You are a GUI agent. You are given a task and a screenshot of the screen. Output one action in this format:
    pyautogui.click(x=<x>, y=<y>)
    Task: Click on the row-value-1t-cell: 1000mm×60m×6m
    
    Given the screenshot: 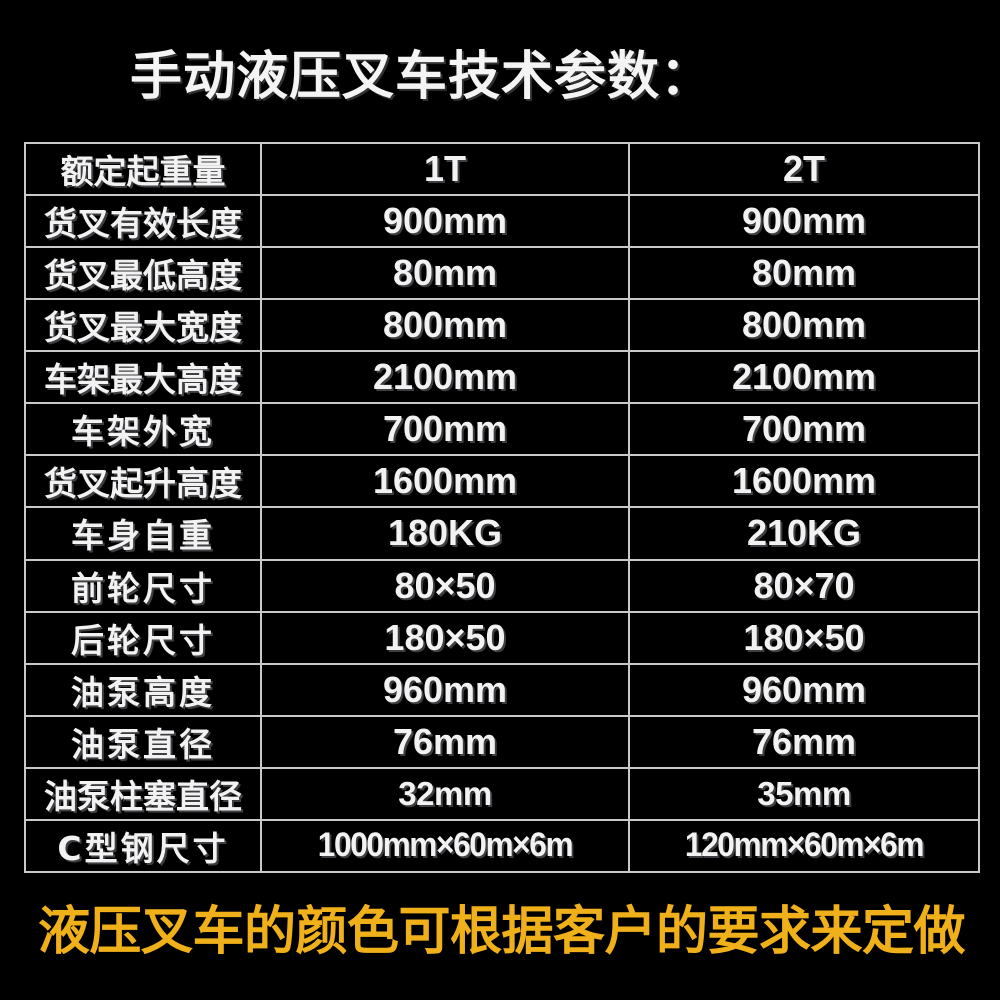 What is the action you would take?
    pyautogui.click(x=445, y=845)
    